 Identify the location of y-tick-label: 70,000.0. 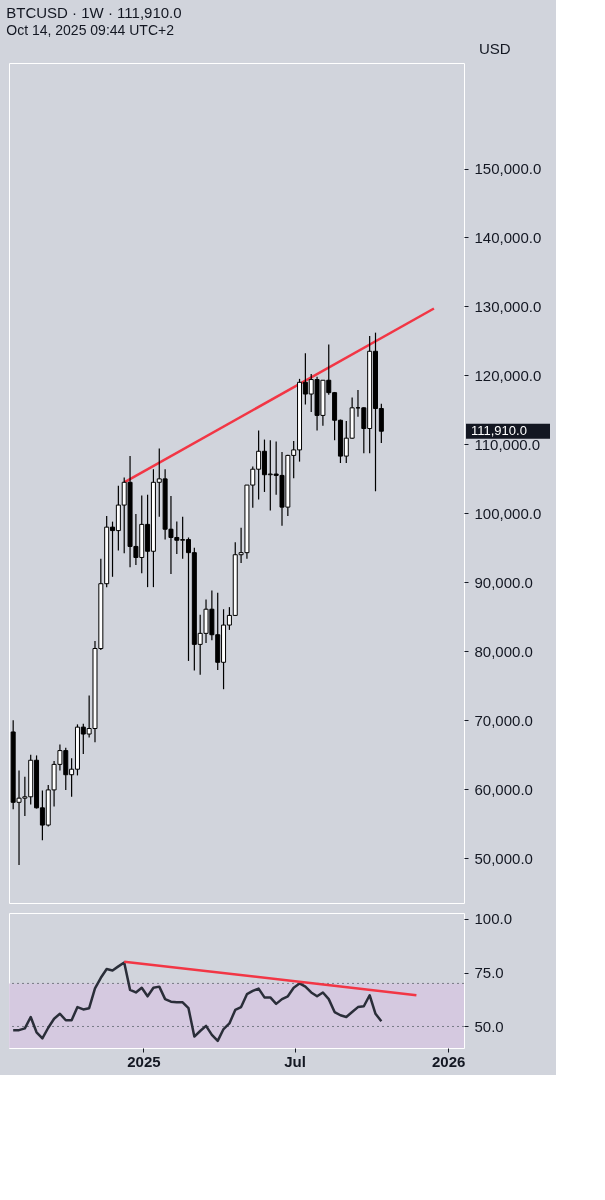
(503, 720).